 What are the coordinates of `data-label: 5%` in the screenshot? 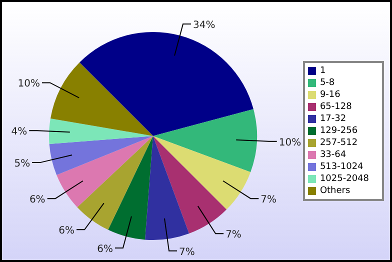 It's located at (22, 164).